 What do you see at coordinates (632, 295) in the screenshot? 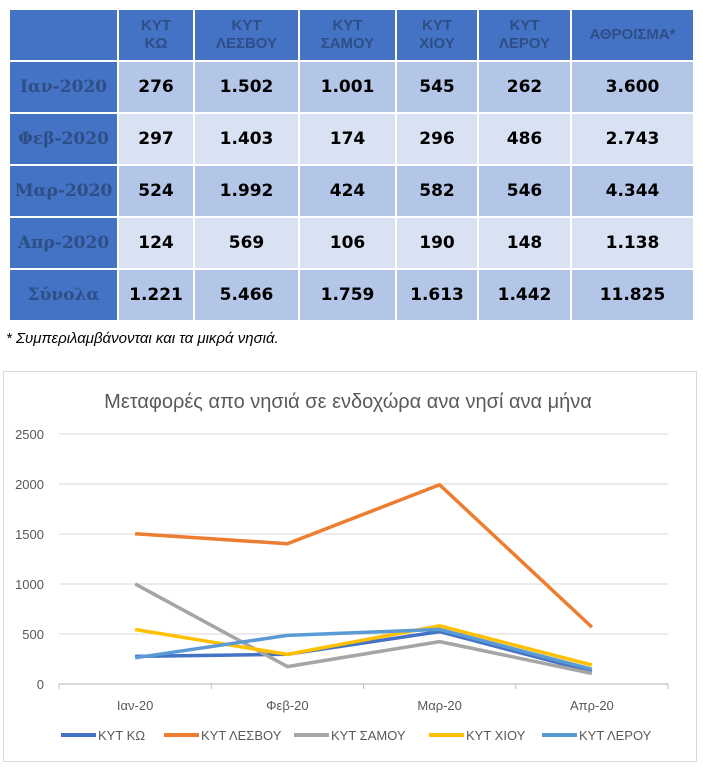
I see `table-cell: 11.825` at bounding box center [632, 295].